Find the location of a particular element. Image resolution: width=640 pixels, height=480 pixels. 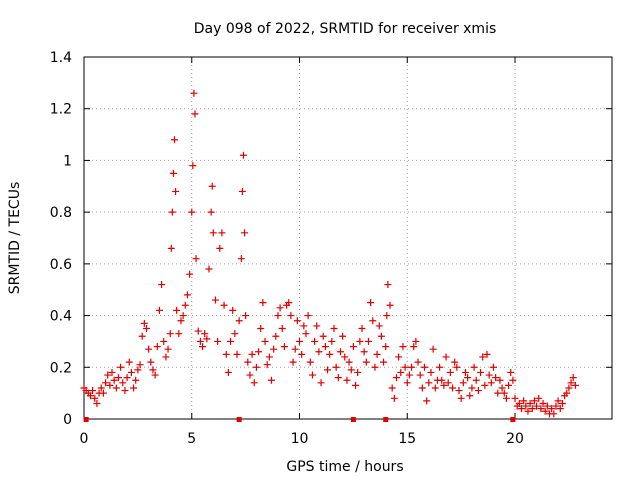

x-tick-label: 0 is located at coordinates (84, 439).